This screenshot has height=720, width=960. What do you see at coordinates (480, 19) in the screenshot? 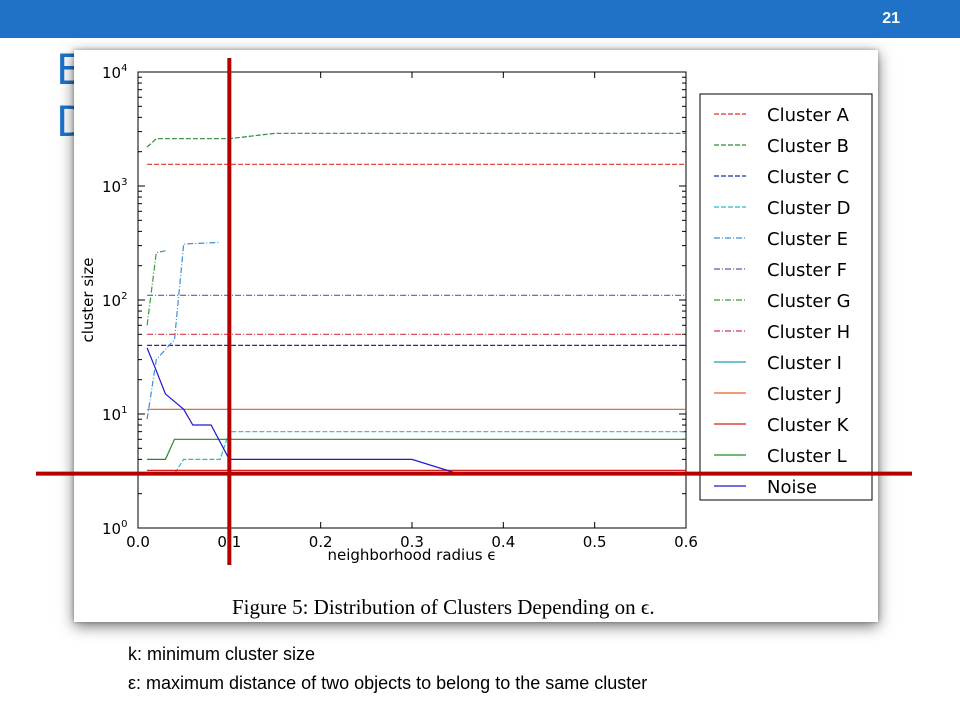
I see `slide-header-bar: 21` at bounding box center [480, 19].